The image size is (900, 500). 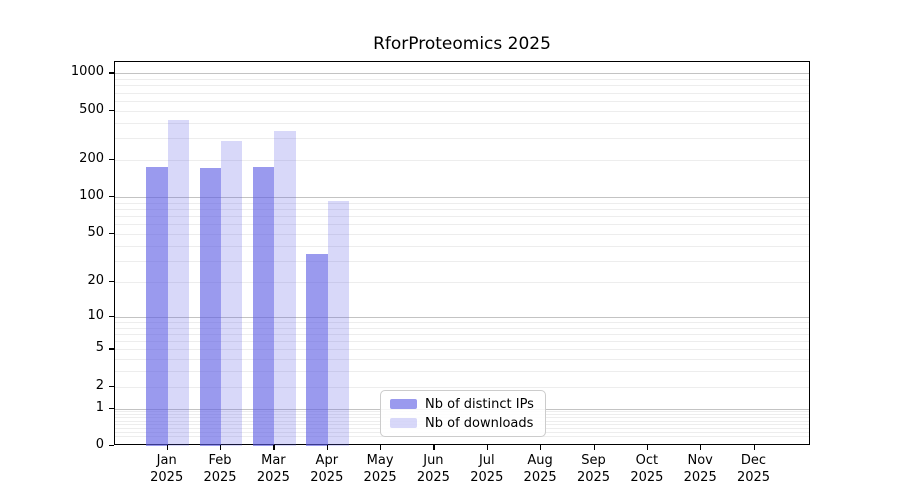 I want to click on bar-distinct-ips-mar, so click(x=264, y=306).